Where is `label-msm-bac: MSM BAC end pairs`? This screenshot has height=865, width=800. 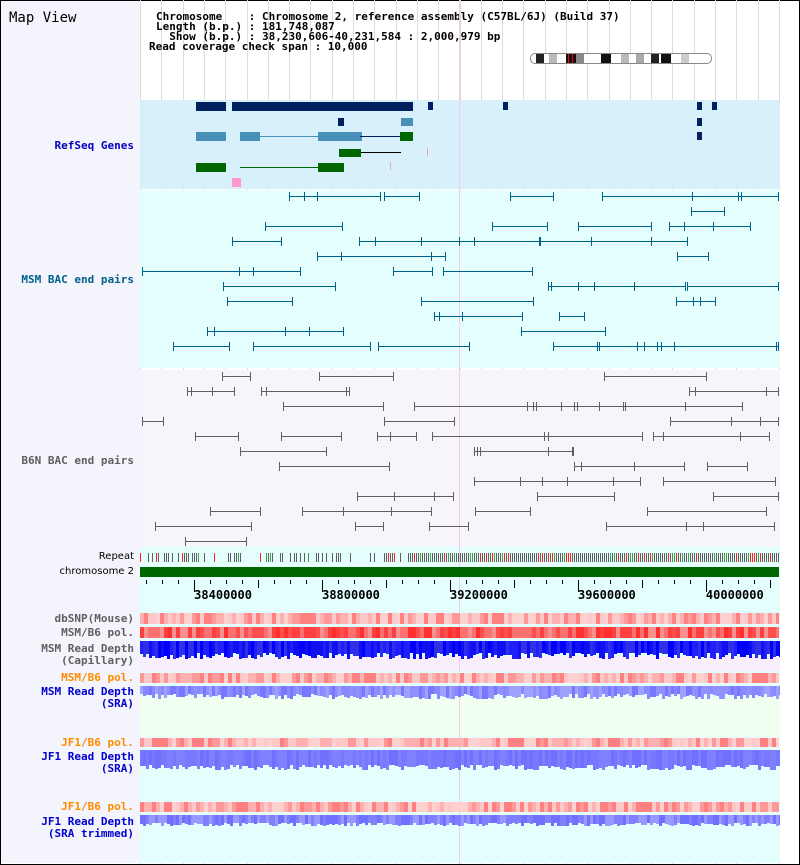
label-msm-bac: MSM BAC end pairs is located at coordinates (77, 279).